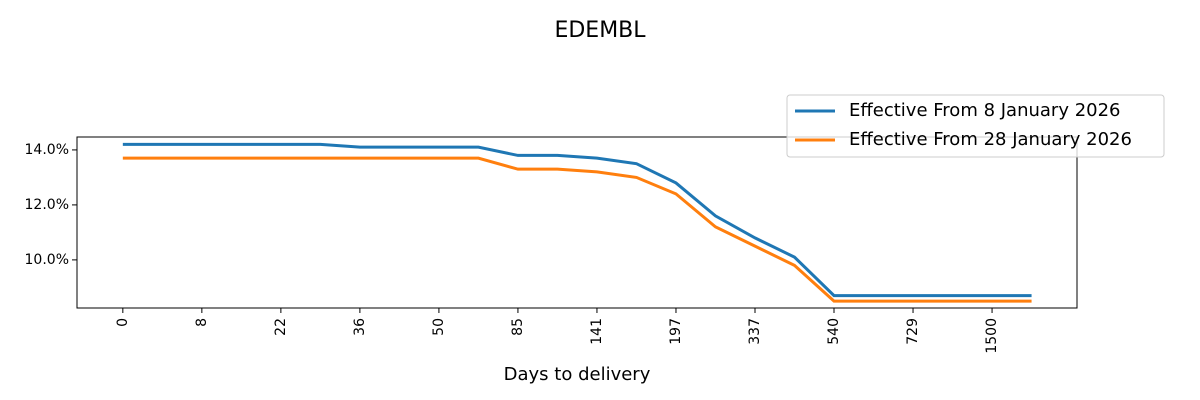 The height and width of the screenshot is (400, 1200). What do you see at coordinates (913, 331) in the screenshot?
I see `x-tick-label: 729` at bounding box center [913, 331].